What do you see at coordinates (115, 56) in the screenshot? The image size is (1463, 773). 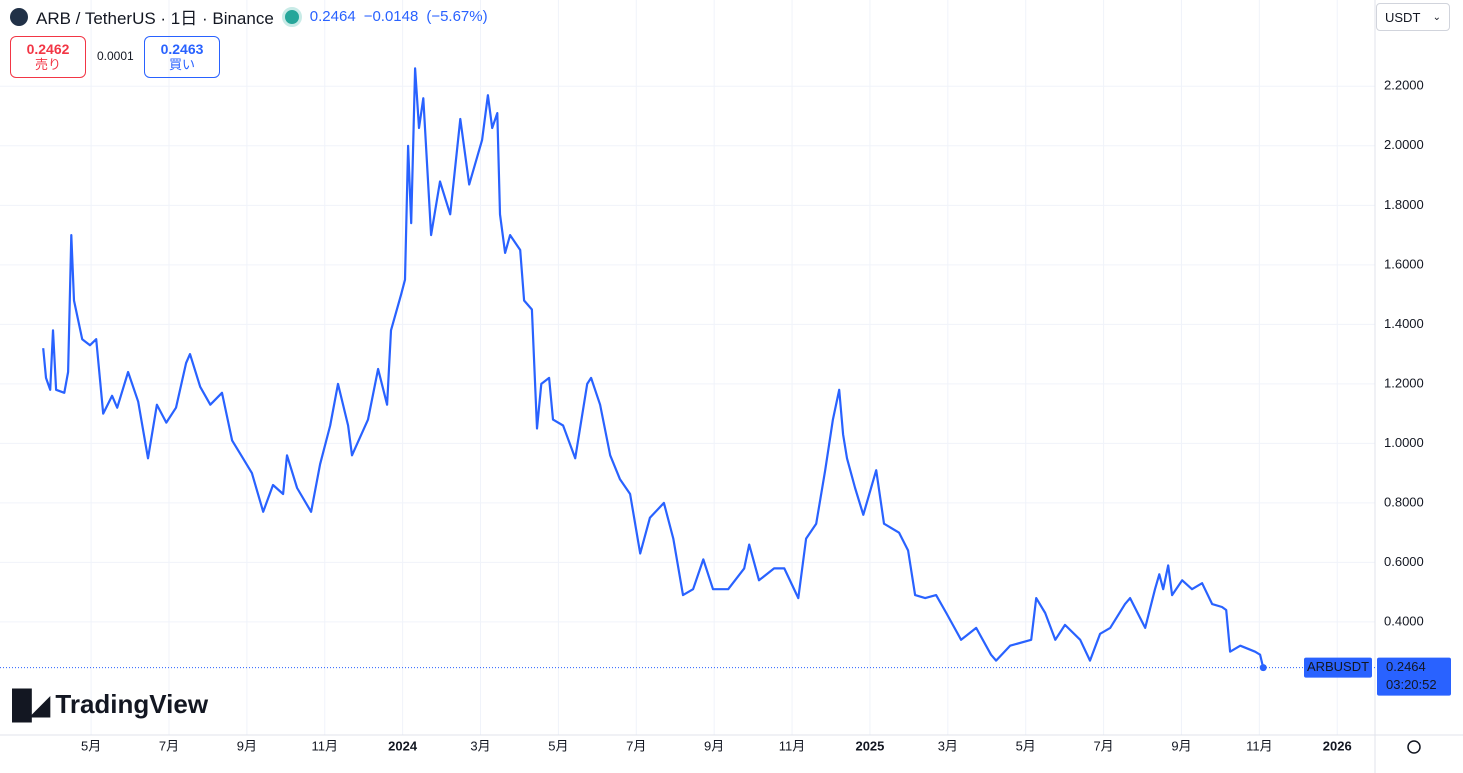 I see `spread: 0.0001` at bounding box center [115, 56].